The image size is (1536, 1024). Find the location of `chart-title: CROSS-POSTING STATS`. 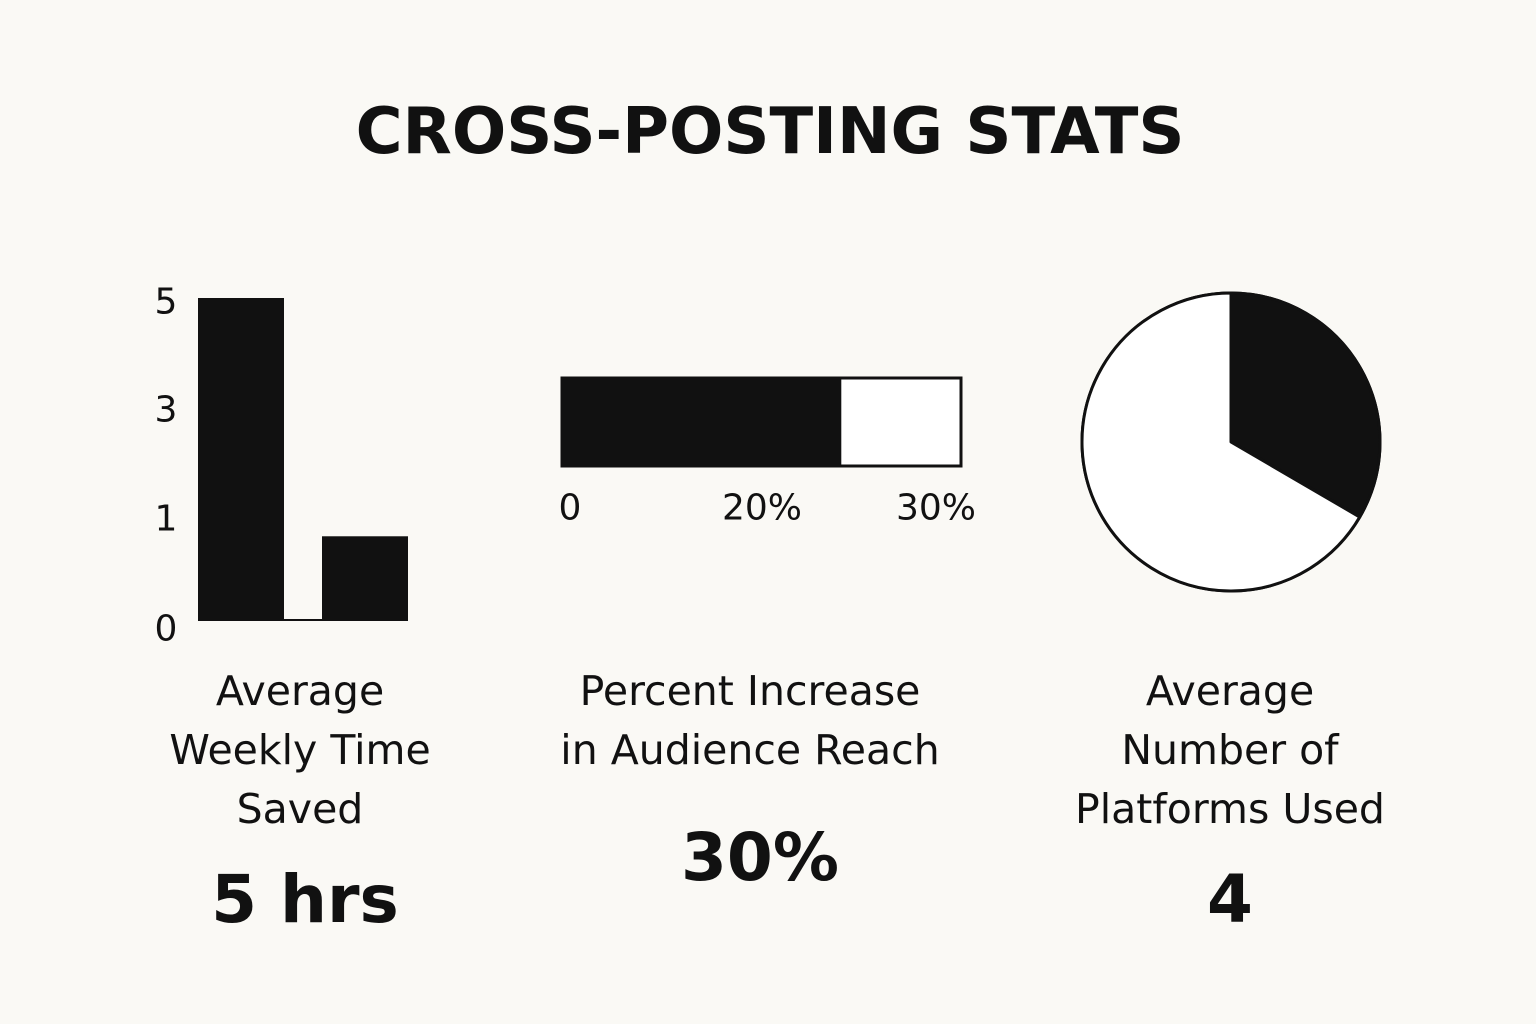

chart-title: CROSS-POSTING STATS is located at coordinates (770, 132).